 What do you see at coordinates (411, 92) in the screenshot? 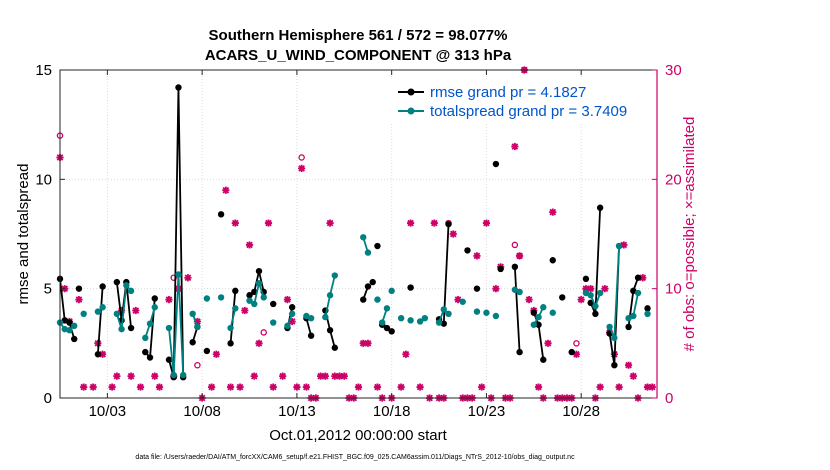
I see `legend-rmse-marker` at bounding box center [411, 92].